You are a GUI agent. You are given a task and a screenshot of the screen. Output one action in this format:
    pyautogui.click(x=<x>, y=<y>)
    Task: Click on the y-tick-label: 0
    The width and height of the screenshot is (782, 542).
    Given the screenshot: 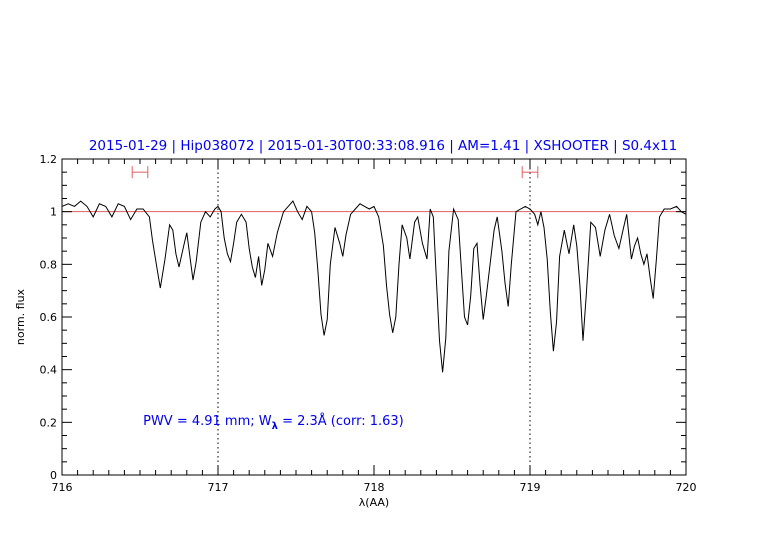 What is the action you would take?
    pyautogui.click(x=53, y=475)
    